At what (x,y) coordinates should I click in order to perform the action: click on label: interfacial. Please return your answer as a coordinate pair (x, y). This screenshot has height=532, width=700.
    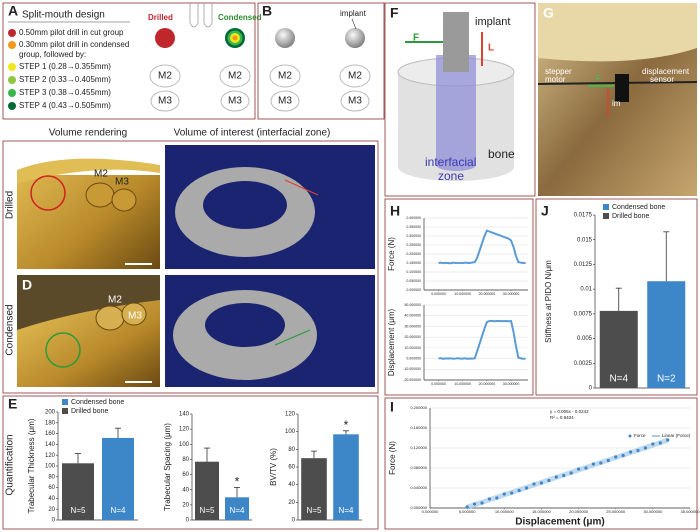
    Looking at the image, I should click on (450, 162).